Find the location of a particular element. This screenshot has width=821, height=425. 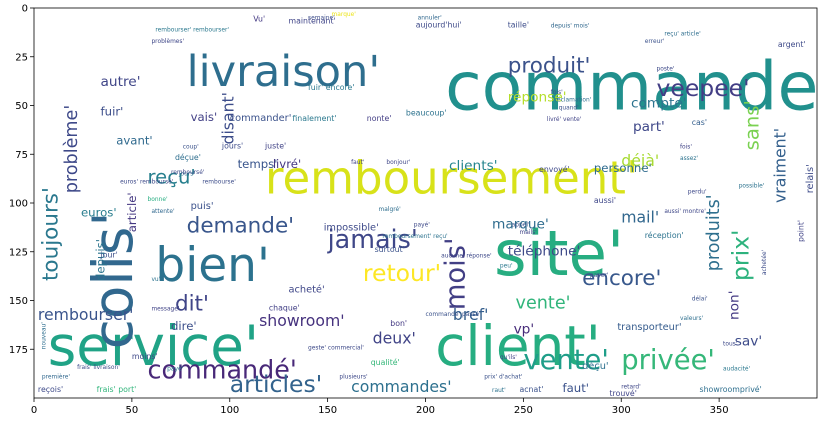

word-21: dit' is located at coordinates (192, 303).